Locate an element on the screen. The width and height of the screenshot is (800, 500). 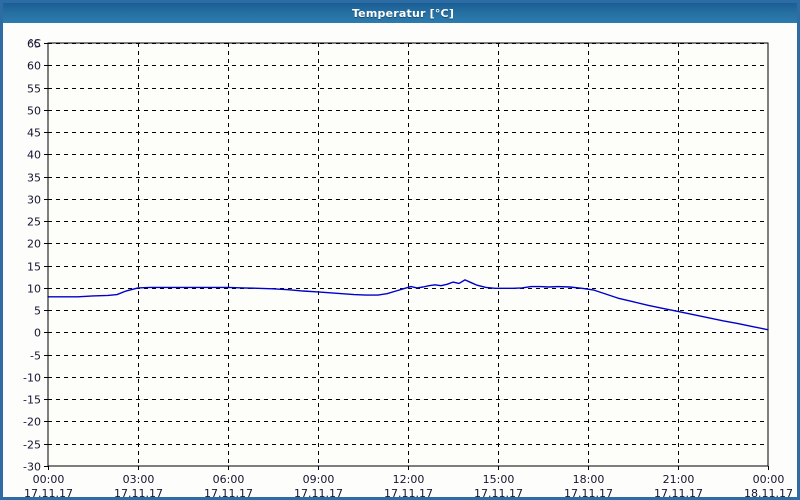
y-axis-unit-label: °C is located at coordinates (34, 44).